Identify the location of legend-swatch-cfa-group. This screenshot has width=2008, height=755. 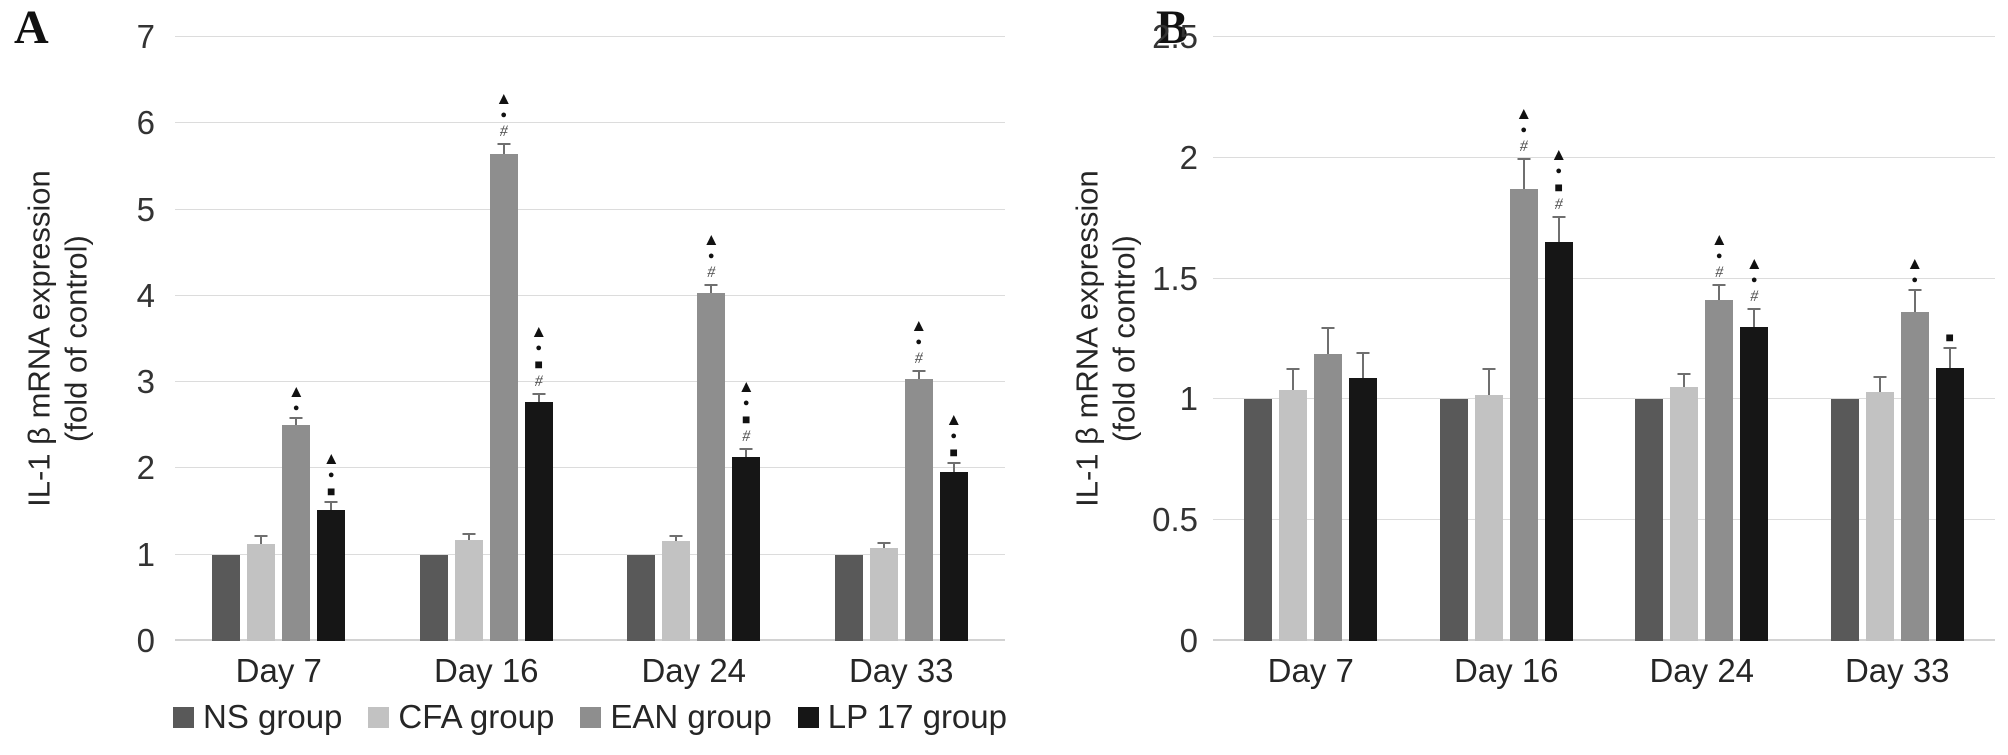
(379, 717).